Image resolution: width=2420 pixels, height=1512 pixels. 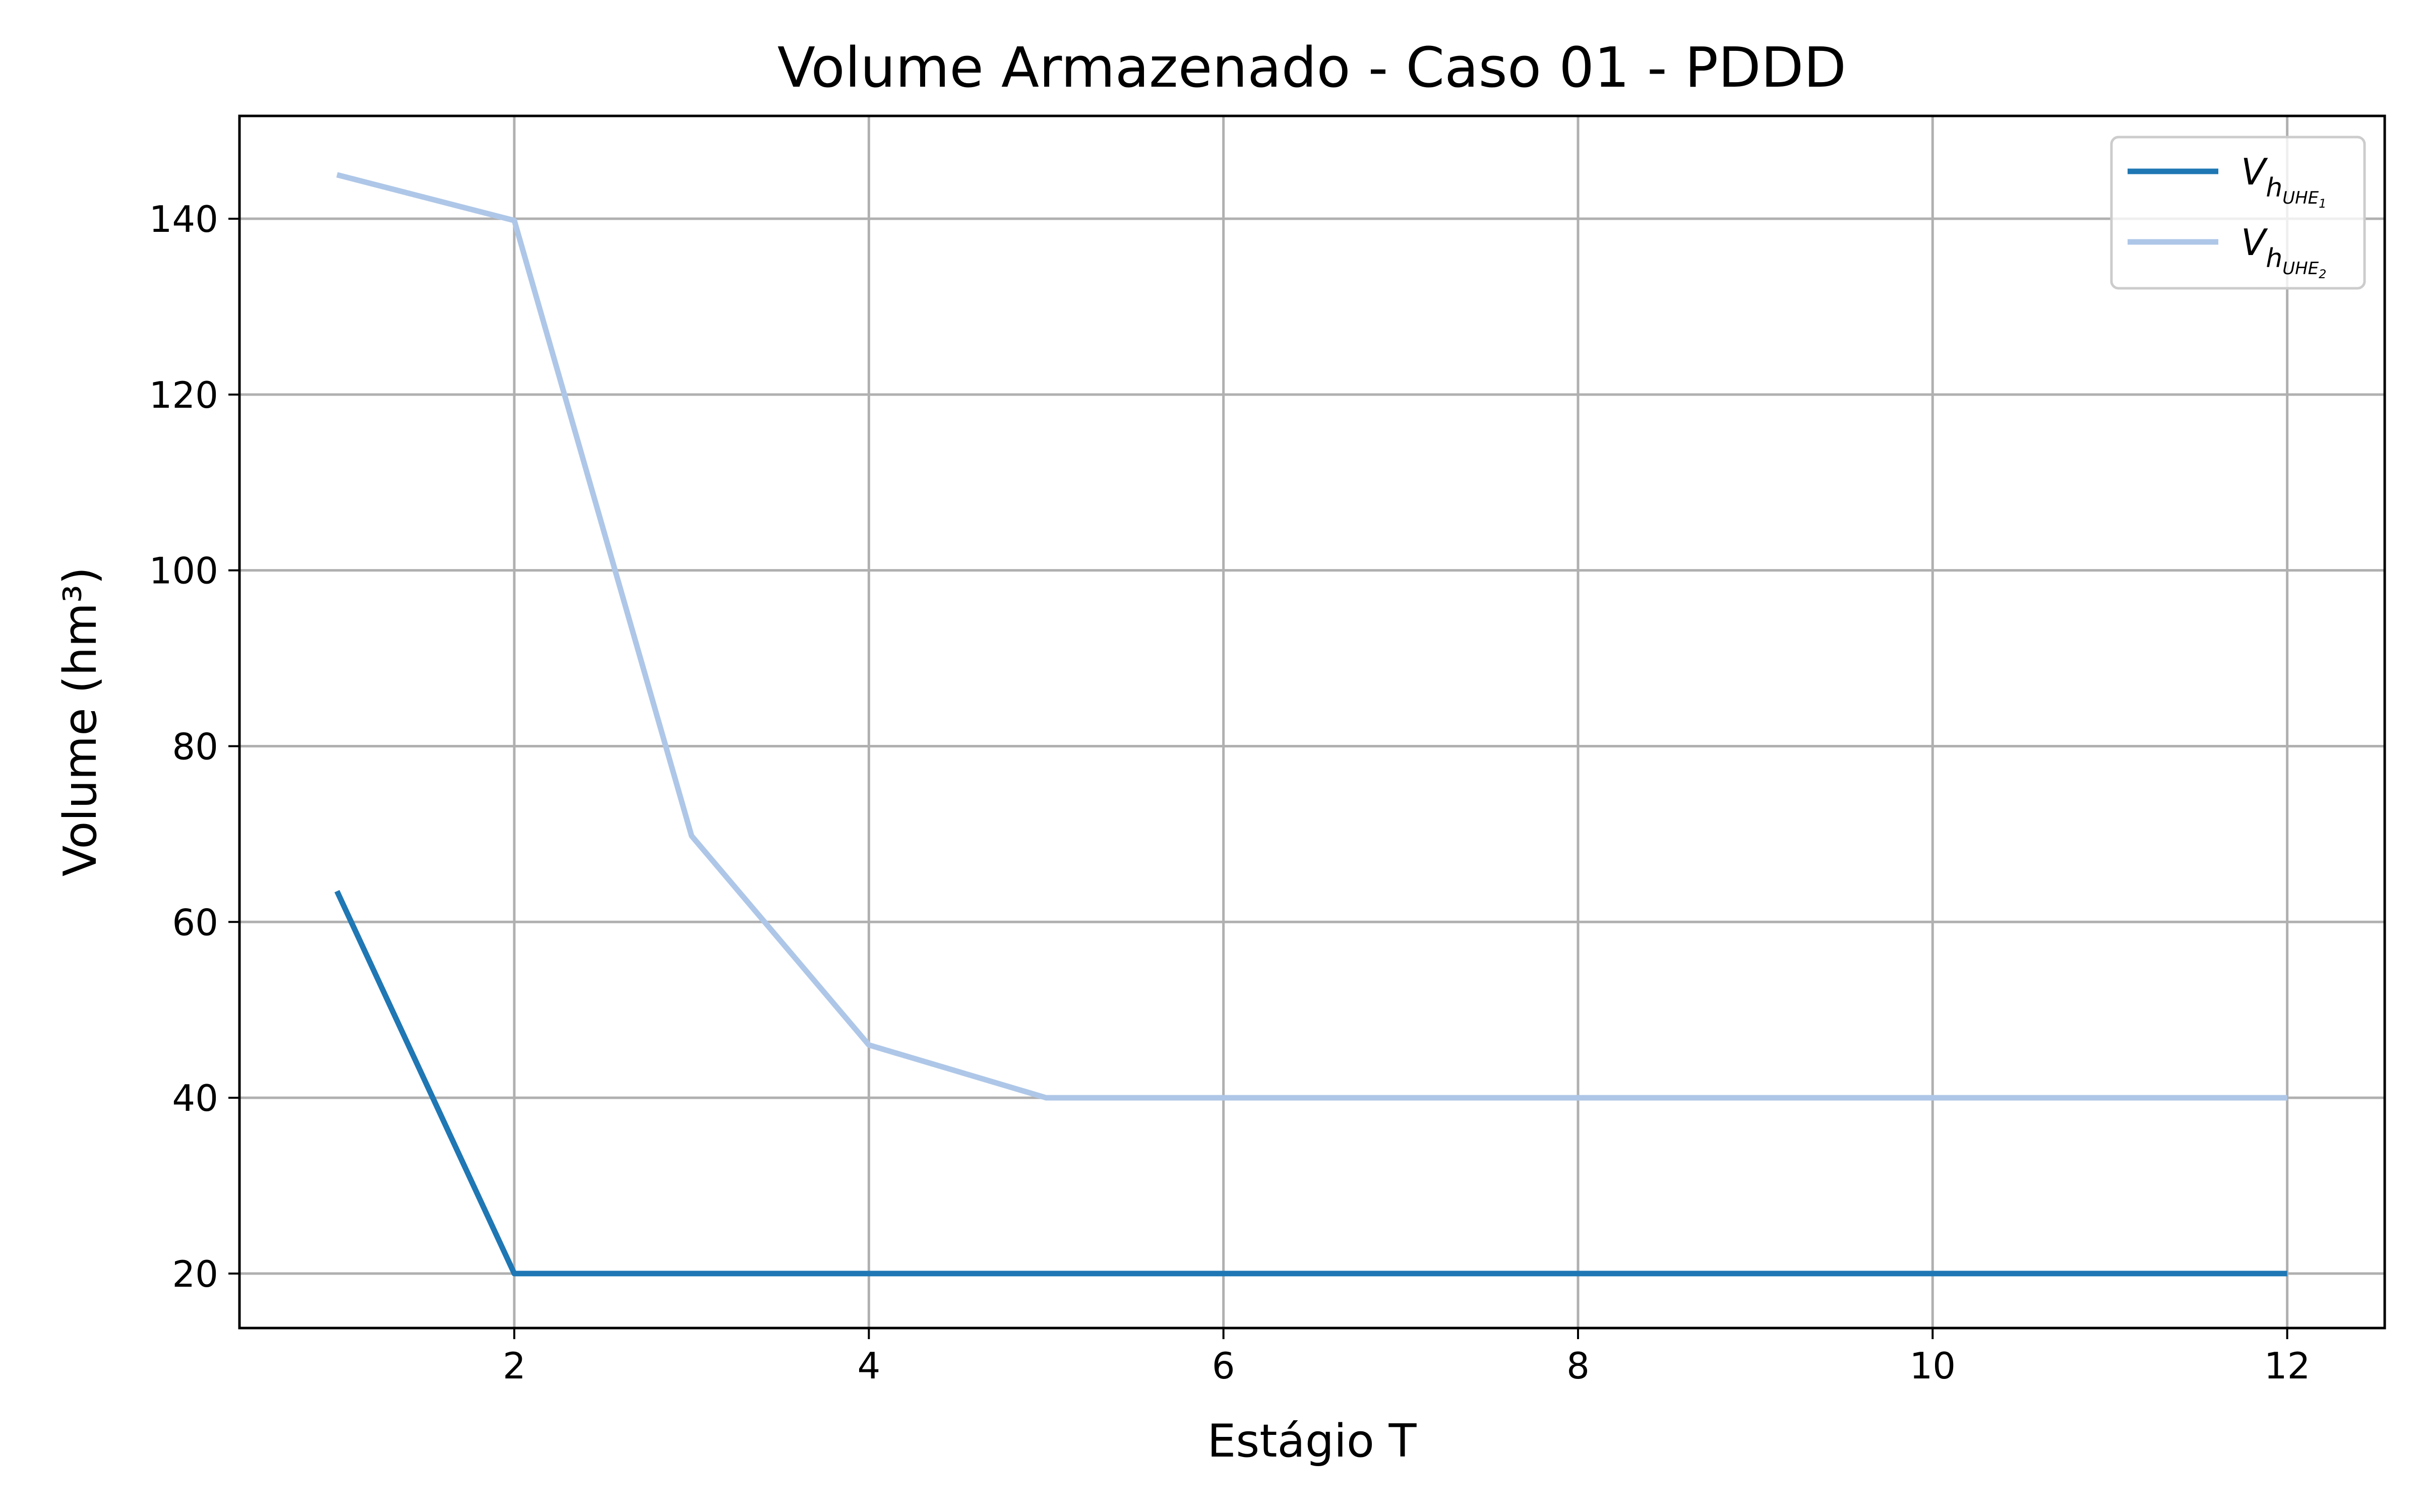 What do you see at coordinates (195, 1098) in the screenshot?
I see `y-tick-label: 40` at bounding box center [195, 1098].